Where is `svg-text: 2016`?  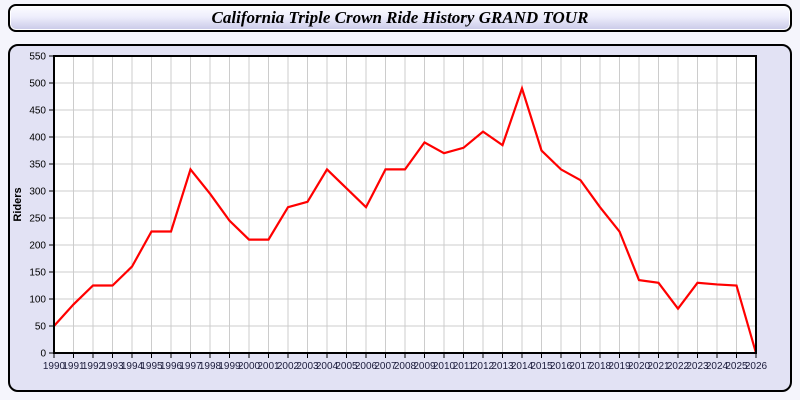 svg-text: 2016 is located at coordinates (561, 366).